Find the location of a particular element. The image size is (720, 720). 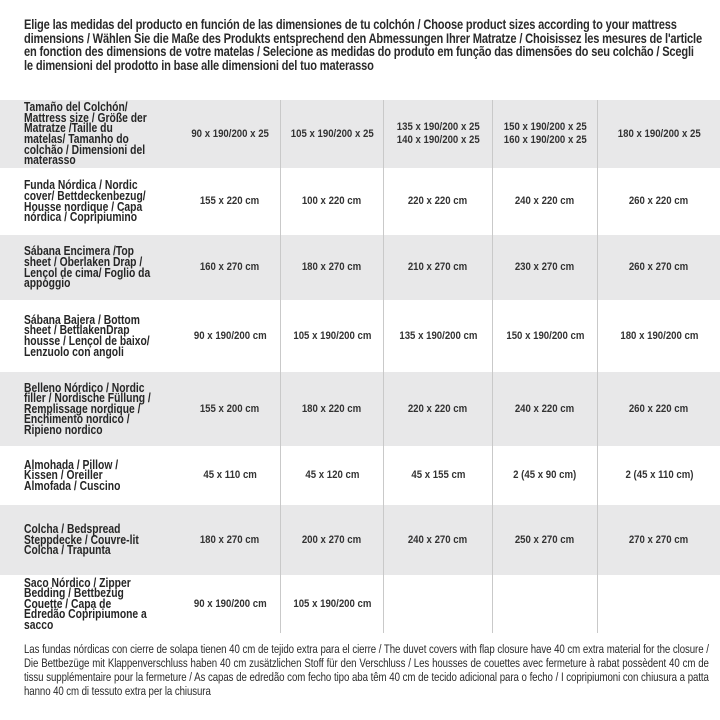

size-cell: 45 x 155 cm is located at coordinates (437, 475).